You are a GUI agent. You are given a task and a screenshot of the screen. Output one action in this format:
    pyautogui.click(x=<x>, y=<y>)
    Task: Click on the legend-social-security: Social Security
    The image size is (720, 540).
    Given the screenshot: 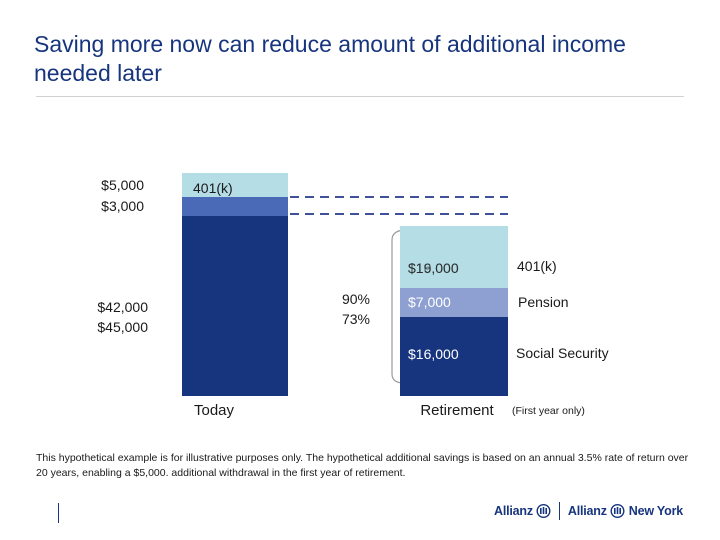 What is the action you would take?
    pyautogui.click(x=562, y=353)
    